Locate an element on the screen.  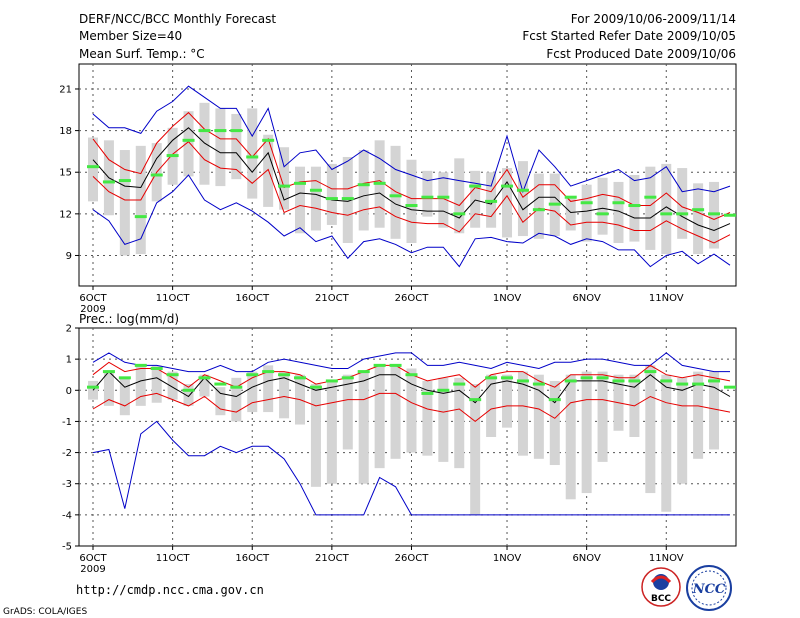
prec-y-tick-label: 2 is located at coordinates (69, 329).